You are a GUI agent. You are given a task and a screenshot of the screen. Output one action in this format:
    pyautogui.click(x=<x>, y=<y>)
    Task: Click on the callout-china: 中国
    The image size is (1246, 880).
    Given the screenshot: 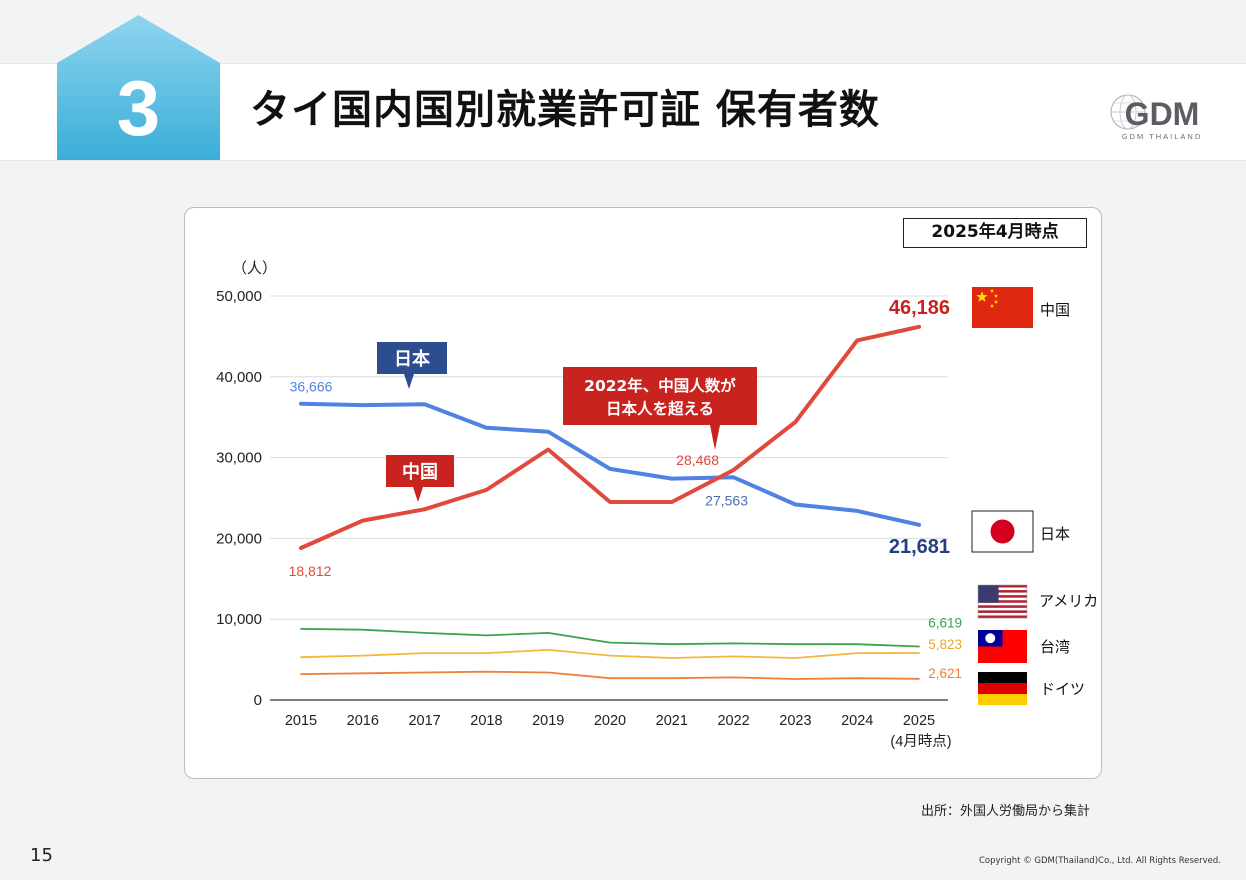 What is the action you would take?
    pyautogui.click(x=420, y=478)
    